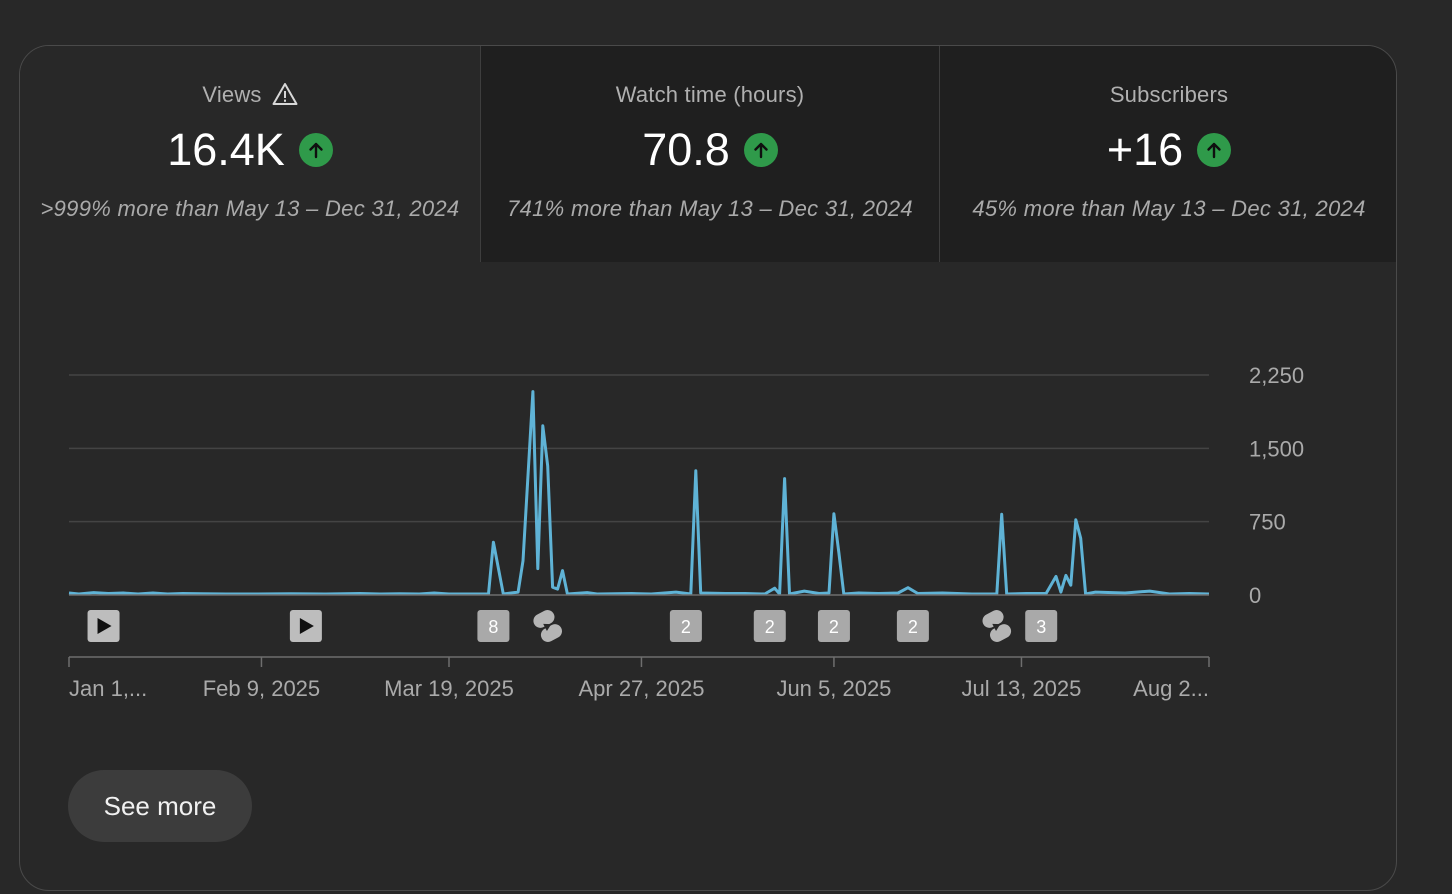 The width and height of the screenshot is (1452, 894). I want to click on x-tick-label: Jun 5, 2025, so click(833, 688).